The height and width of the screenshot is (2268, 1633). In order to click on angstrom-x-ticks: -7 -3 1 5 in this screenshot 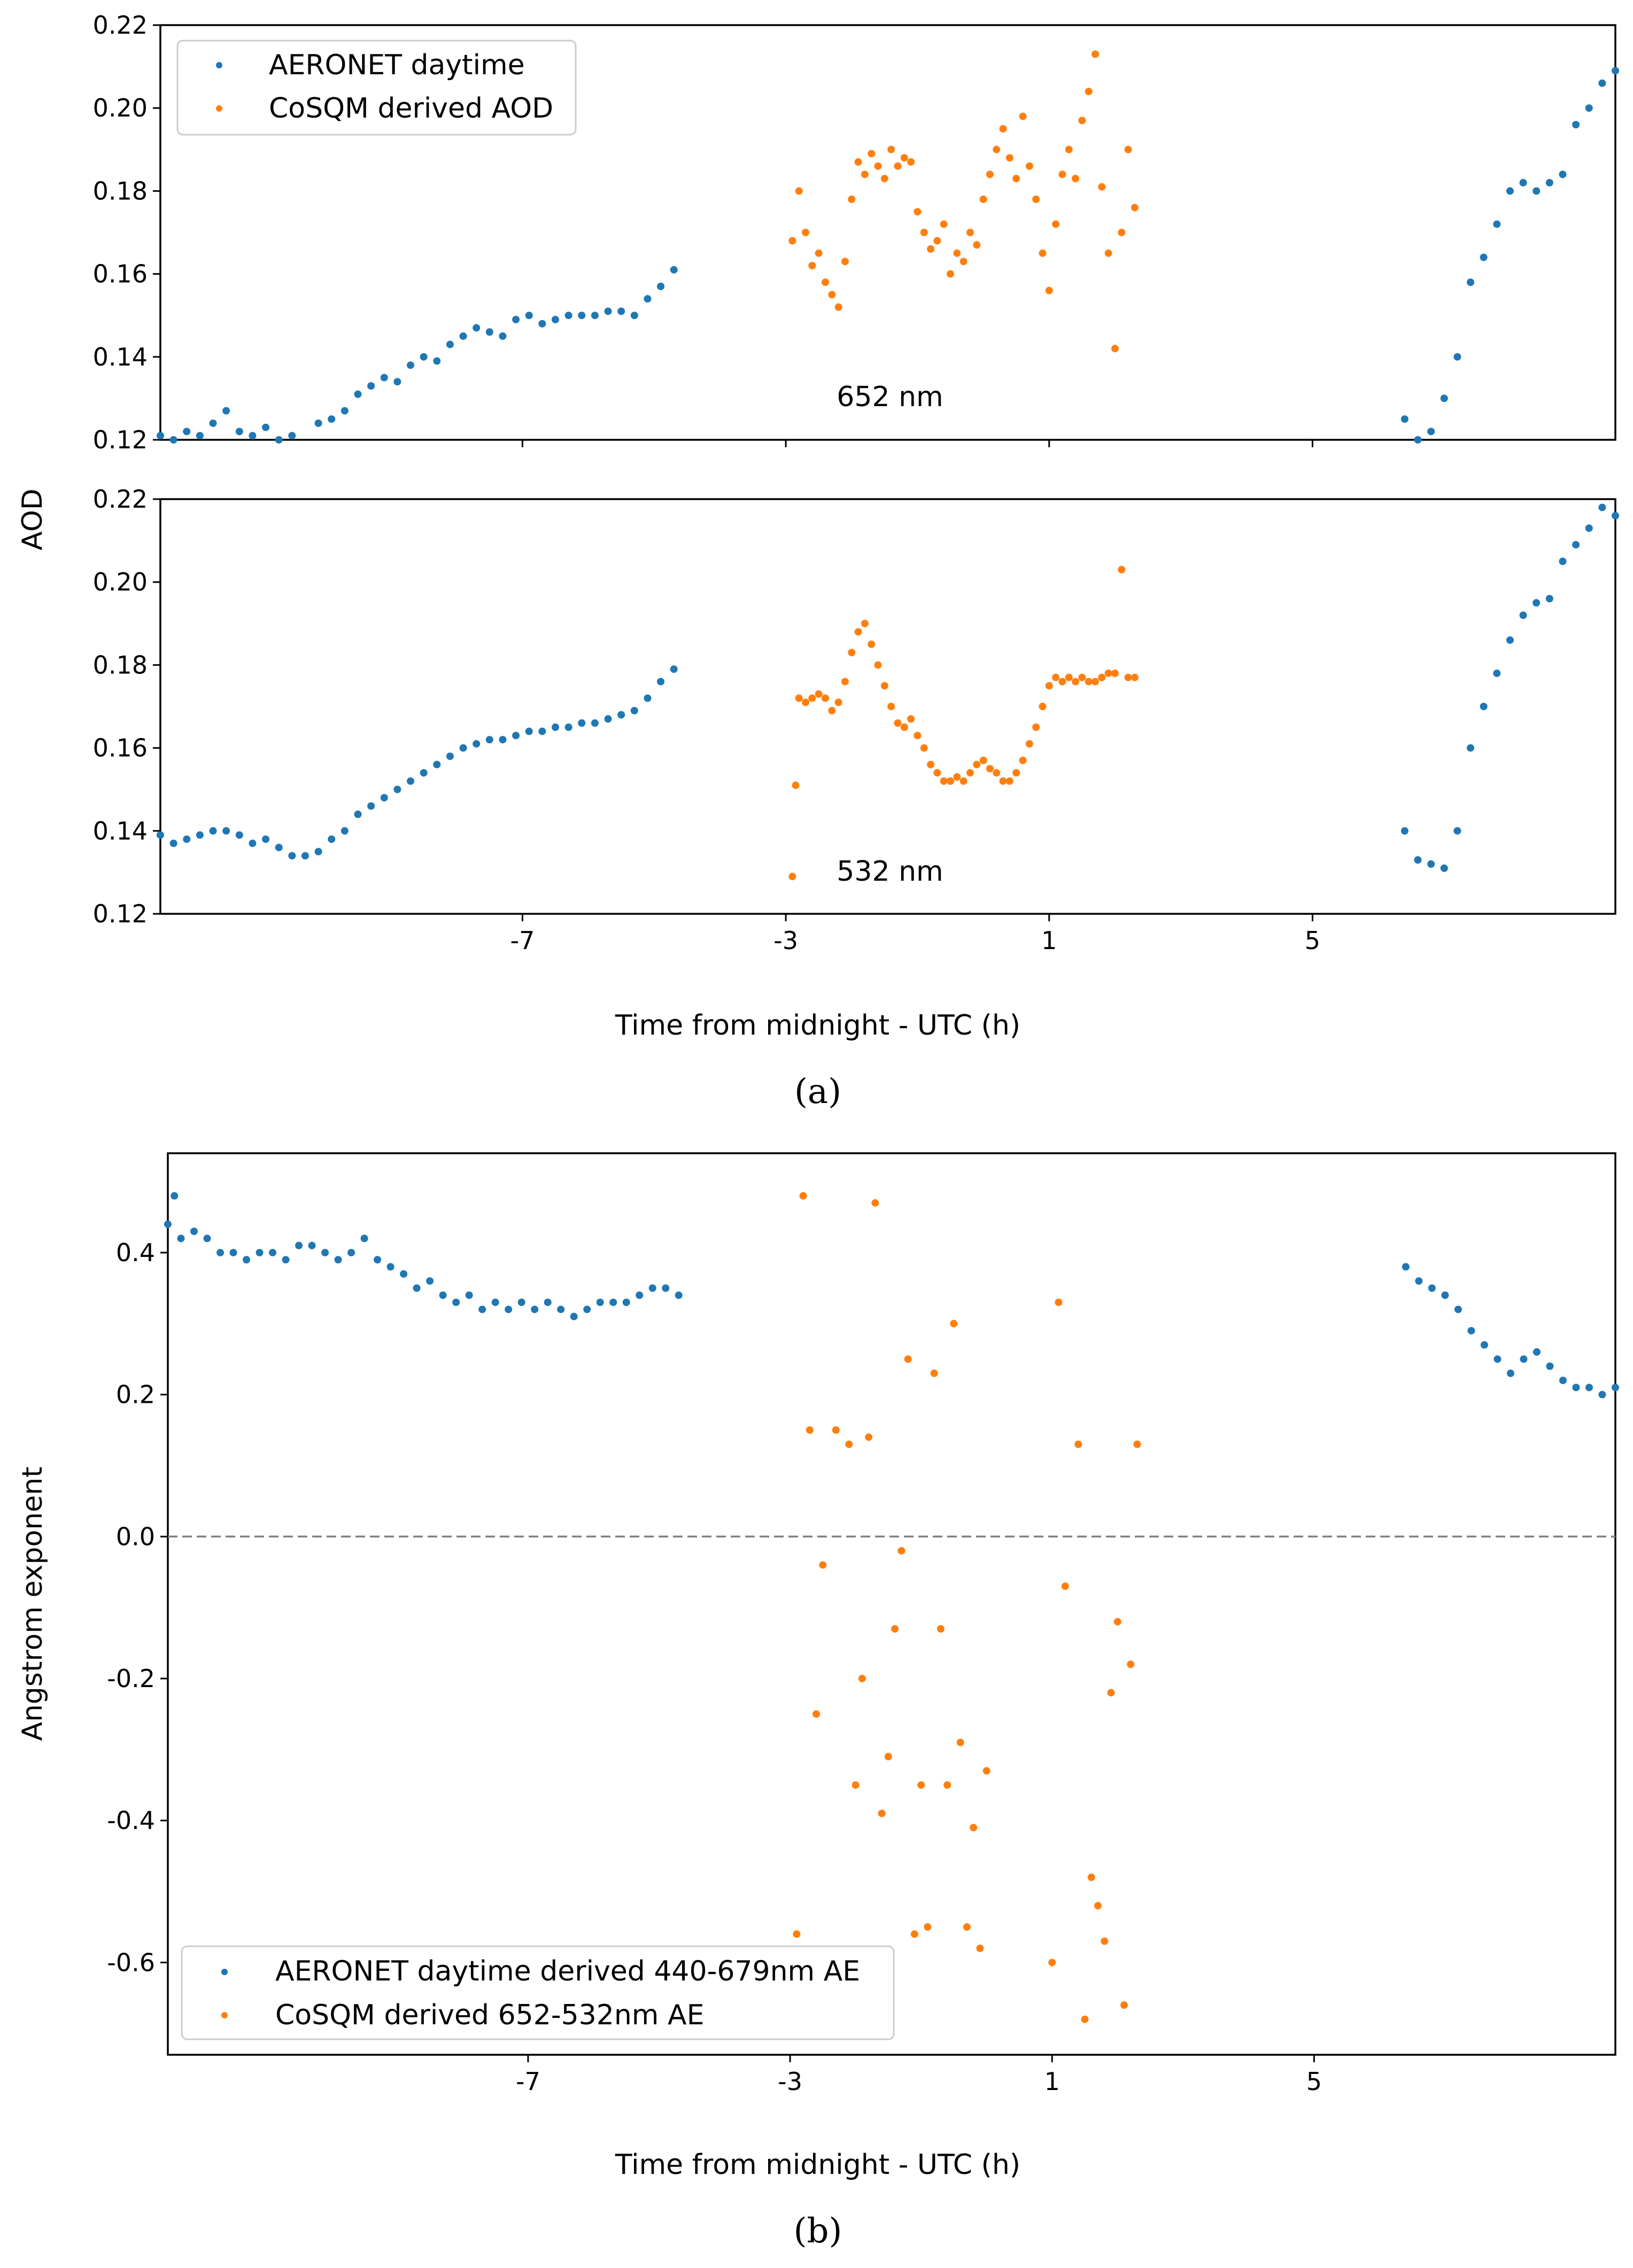, I will do `click(919, 2075)`.